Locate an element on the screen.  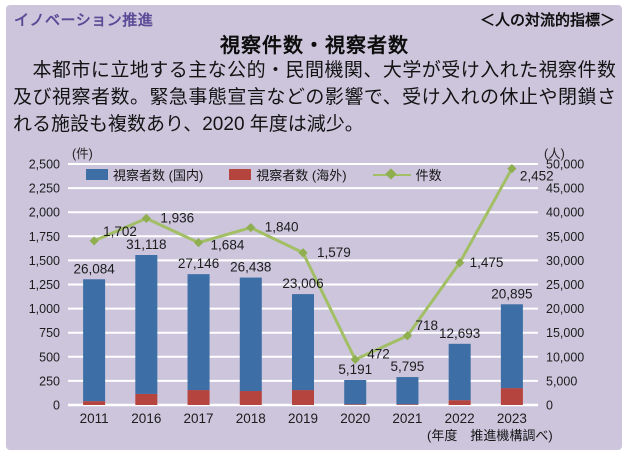
bar-domestic-2023 is located at coordinates (511, 346).